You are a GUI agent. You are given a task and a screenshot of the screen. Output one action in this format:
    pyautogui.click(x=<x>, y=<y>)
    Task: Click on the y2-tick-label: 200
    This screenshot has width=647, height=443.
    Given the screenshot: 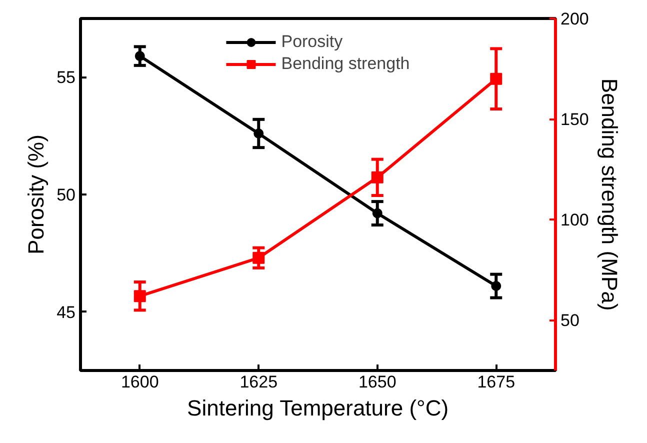 What is the action you would take?
    pyautogui.click(x=574, y=19)
    